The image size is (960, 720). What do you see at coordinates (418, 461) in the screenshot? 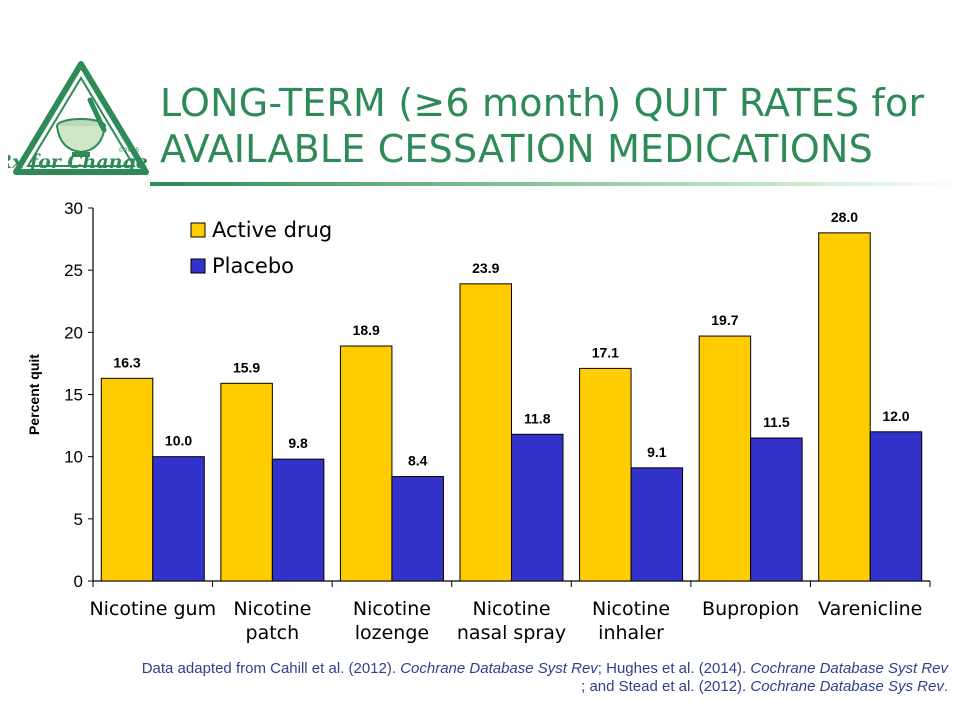
I see `placebo-value-label: 8.4` at bounding box center [418, 461].